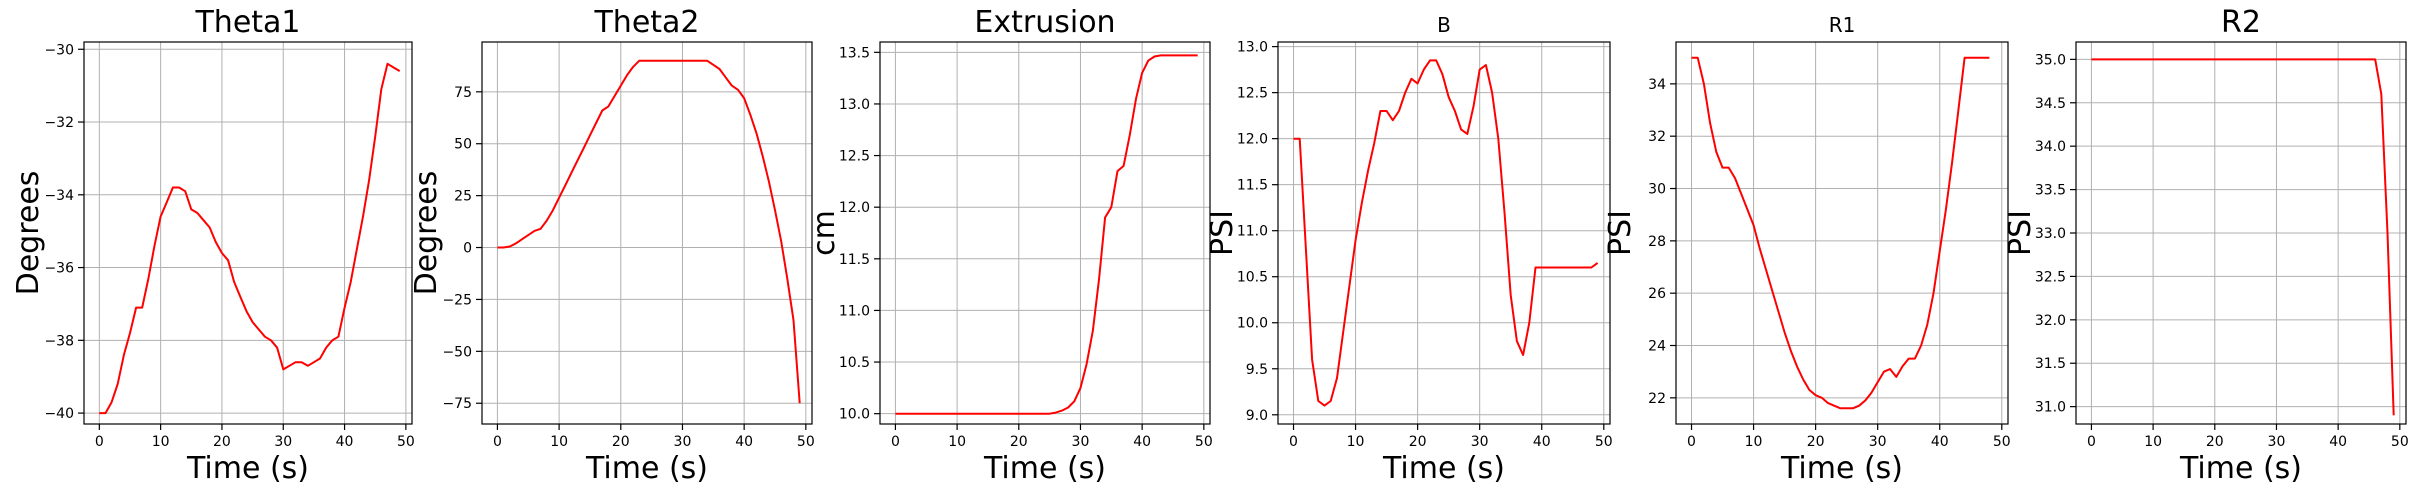 Image resolution: width=2420 pixels, height=492 pixels. What do you see at coordinates (457, 352) in the screenshot?
I see `y-tick-label: −50` at bounding box center [457, 352].